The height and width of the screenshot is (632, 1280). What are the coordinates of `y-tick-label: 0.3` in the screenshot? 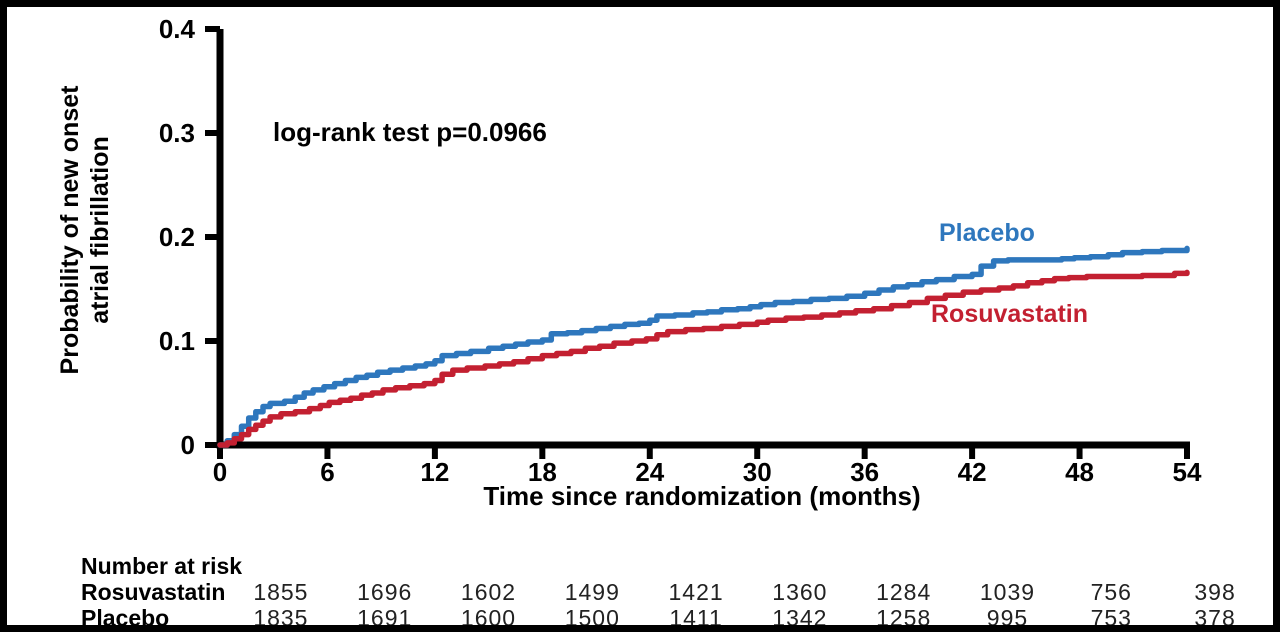 It's located at (177, 133).